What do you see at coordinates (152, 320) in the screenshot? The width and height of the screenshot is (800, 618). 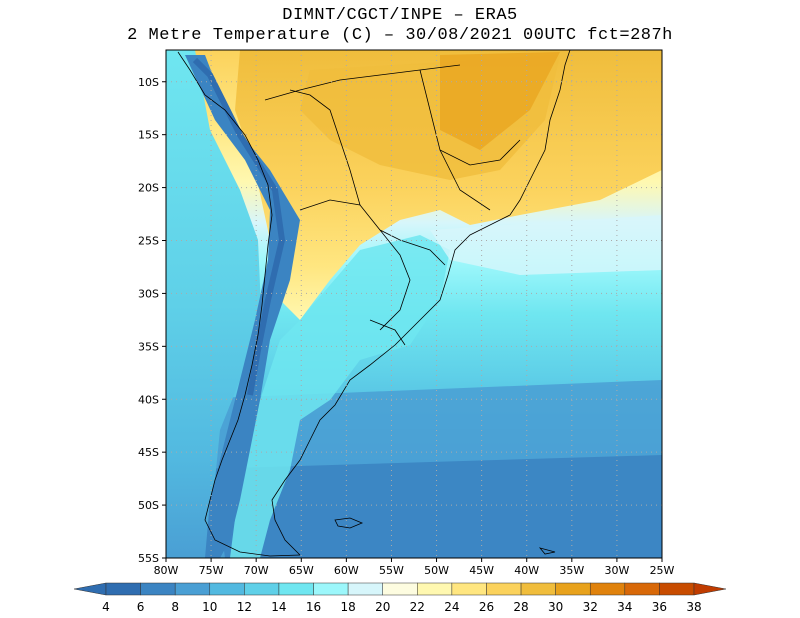 I see `latitude-labels: 10S 15S 20S 25S 30S 35S 40S 45S 50S 55S` at bounding box center [152, 320].